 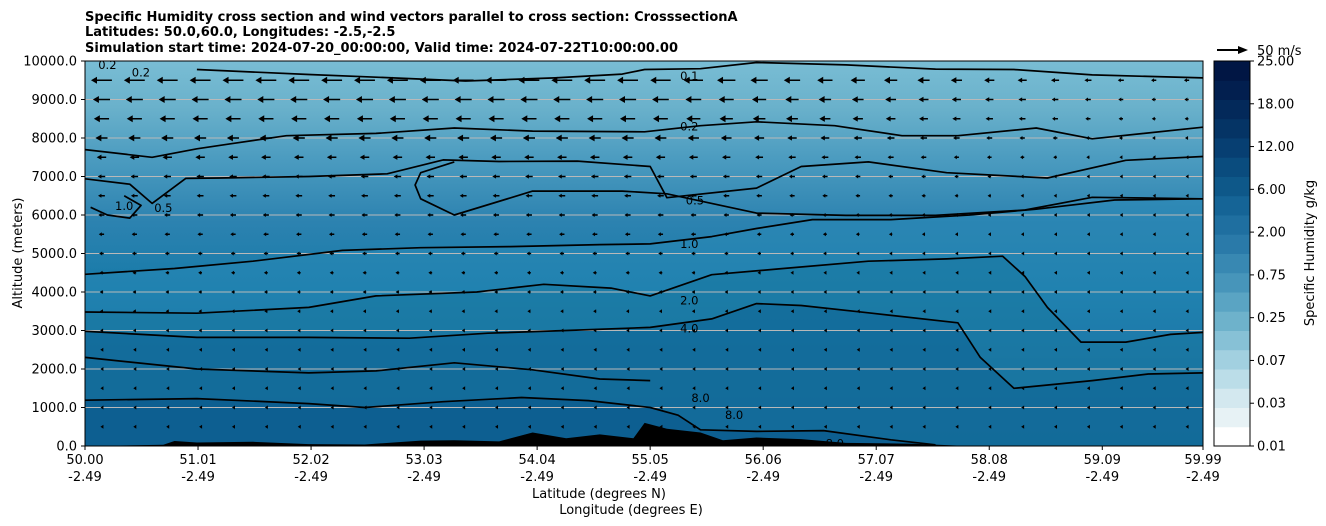 What do you see at coordinates (163, 208) in the screenshot?
I see `contour-label: 0.5` at bounding box center [163, 208].